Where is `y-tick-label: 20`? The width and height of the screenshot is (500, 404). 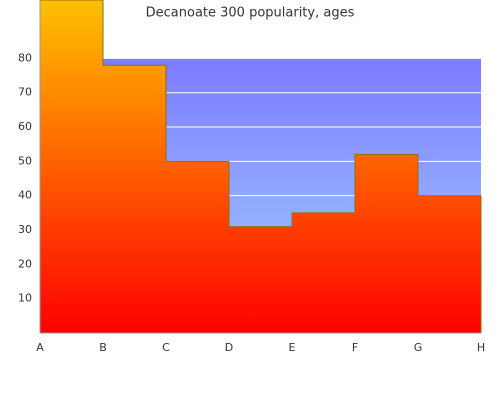 y-tick-label: 20 is located at coordinates (25, 263).